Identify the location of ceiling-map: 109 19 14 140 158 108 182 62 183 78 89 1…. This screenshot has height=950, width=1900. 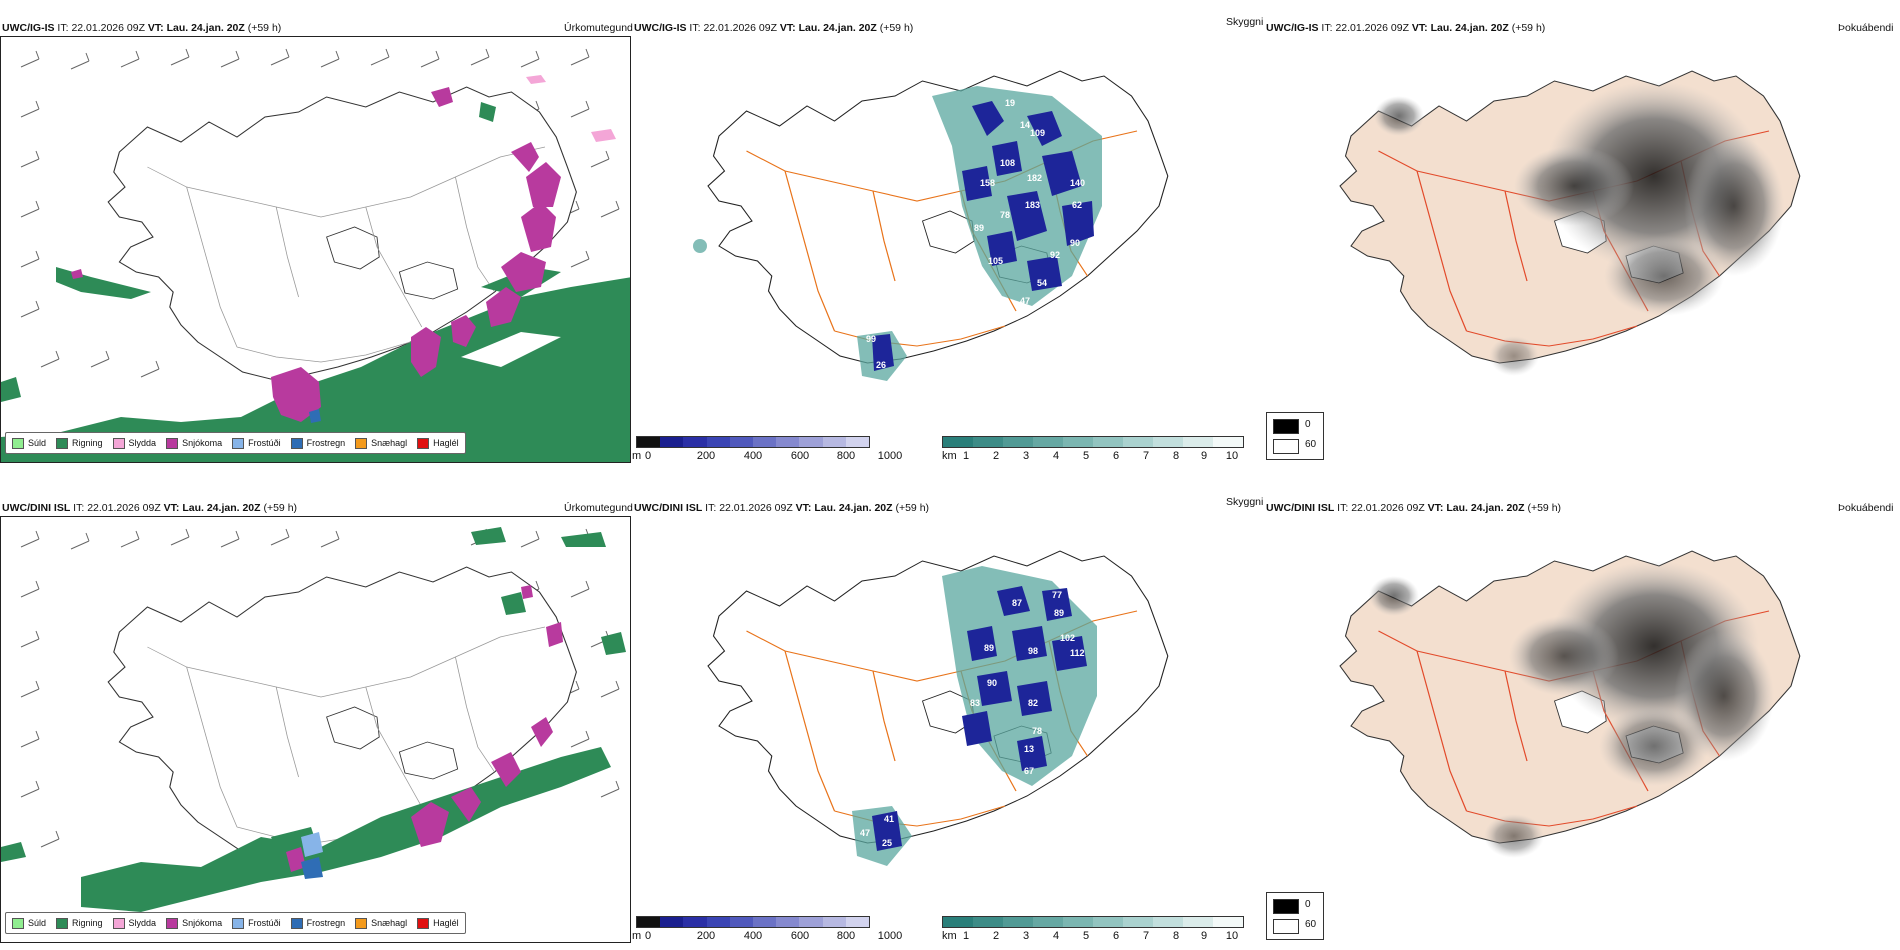
(948, 236).